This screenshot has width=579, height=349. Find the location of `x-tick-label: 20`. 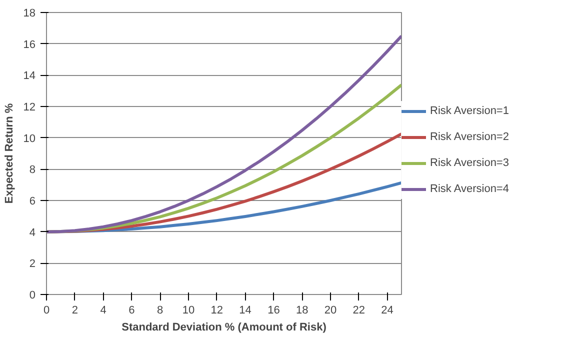

x-tick-label: 20 is located at coordinates (330, 310).